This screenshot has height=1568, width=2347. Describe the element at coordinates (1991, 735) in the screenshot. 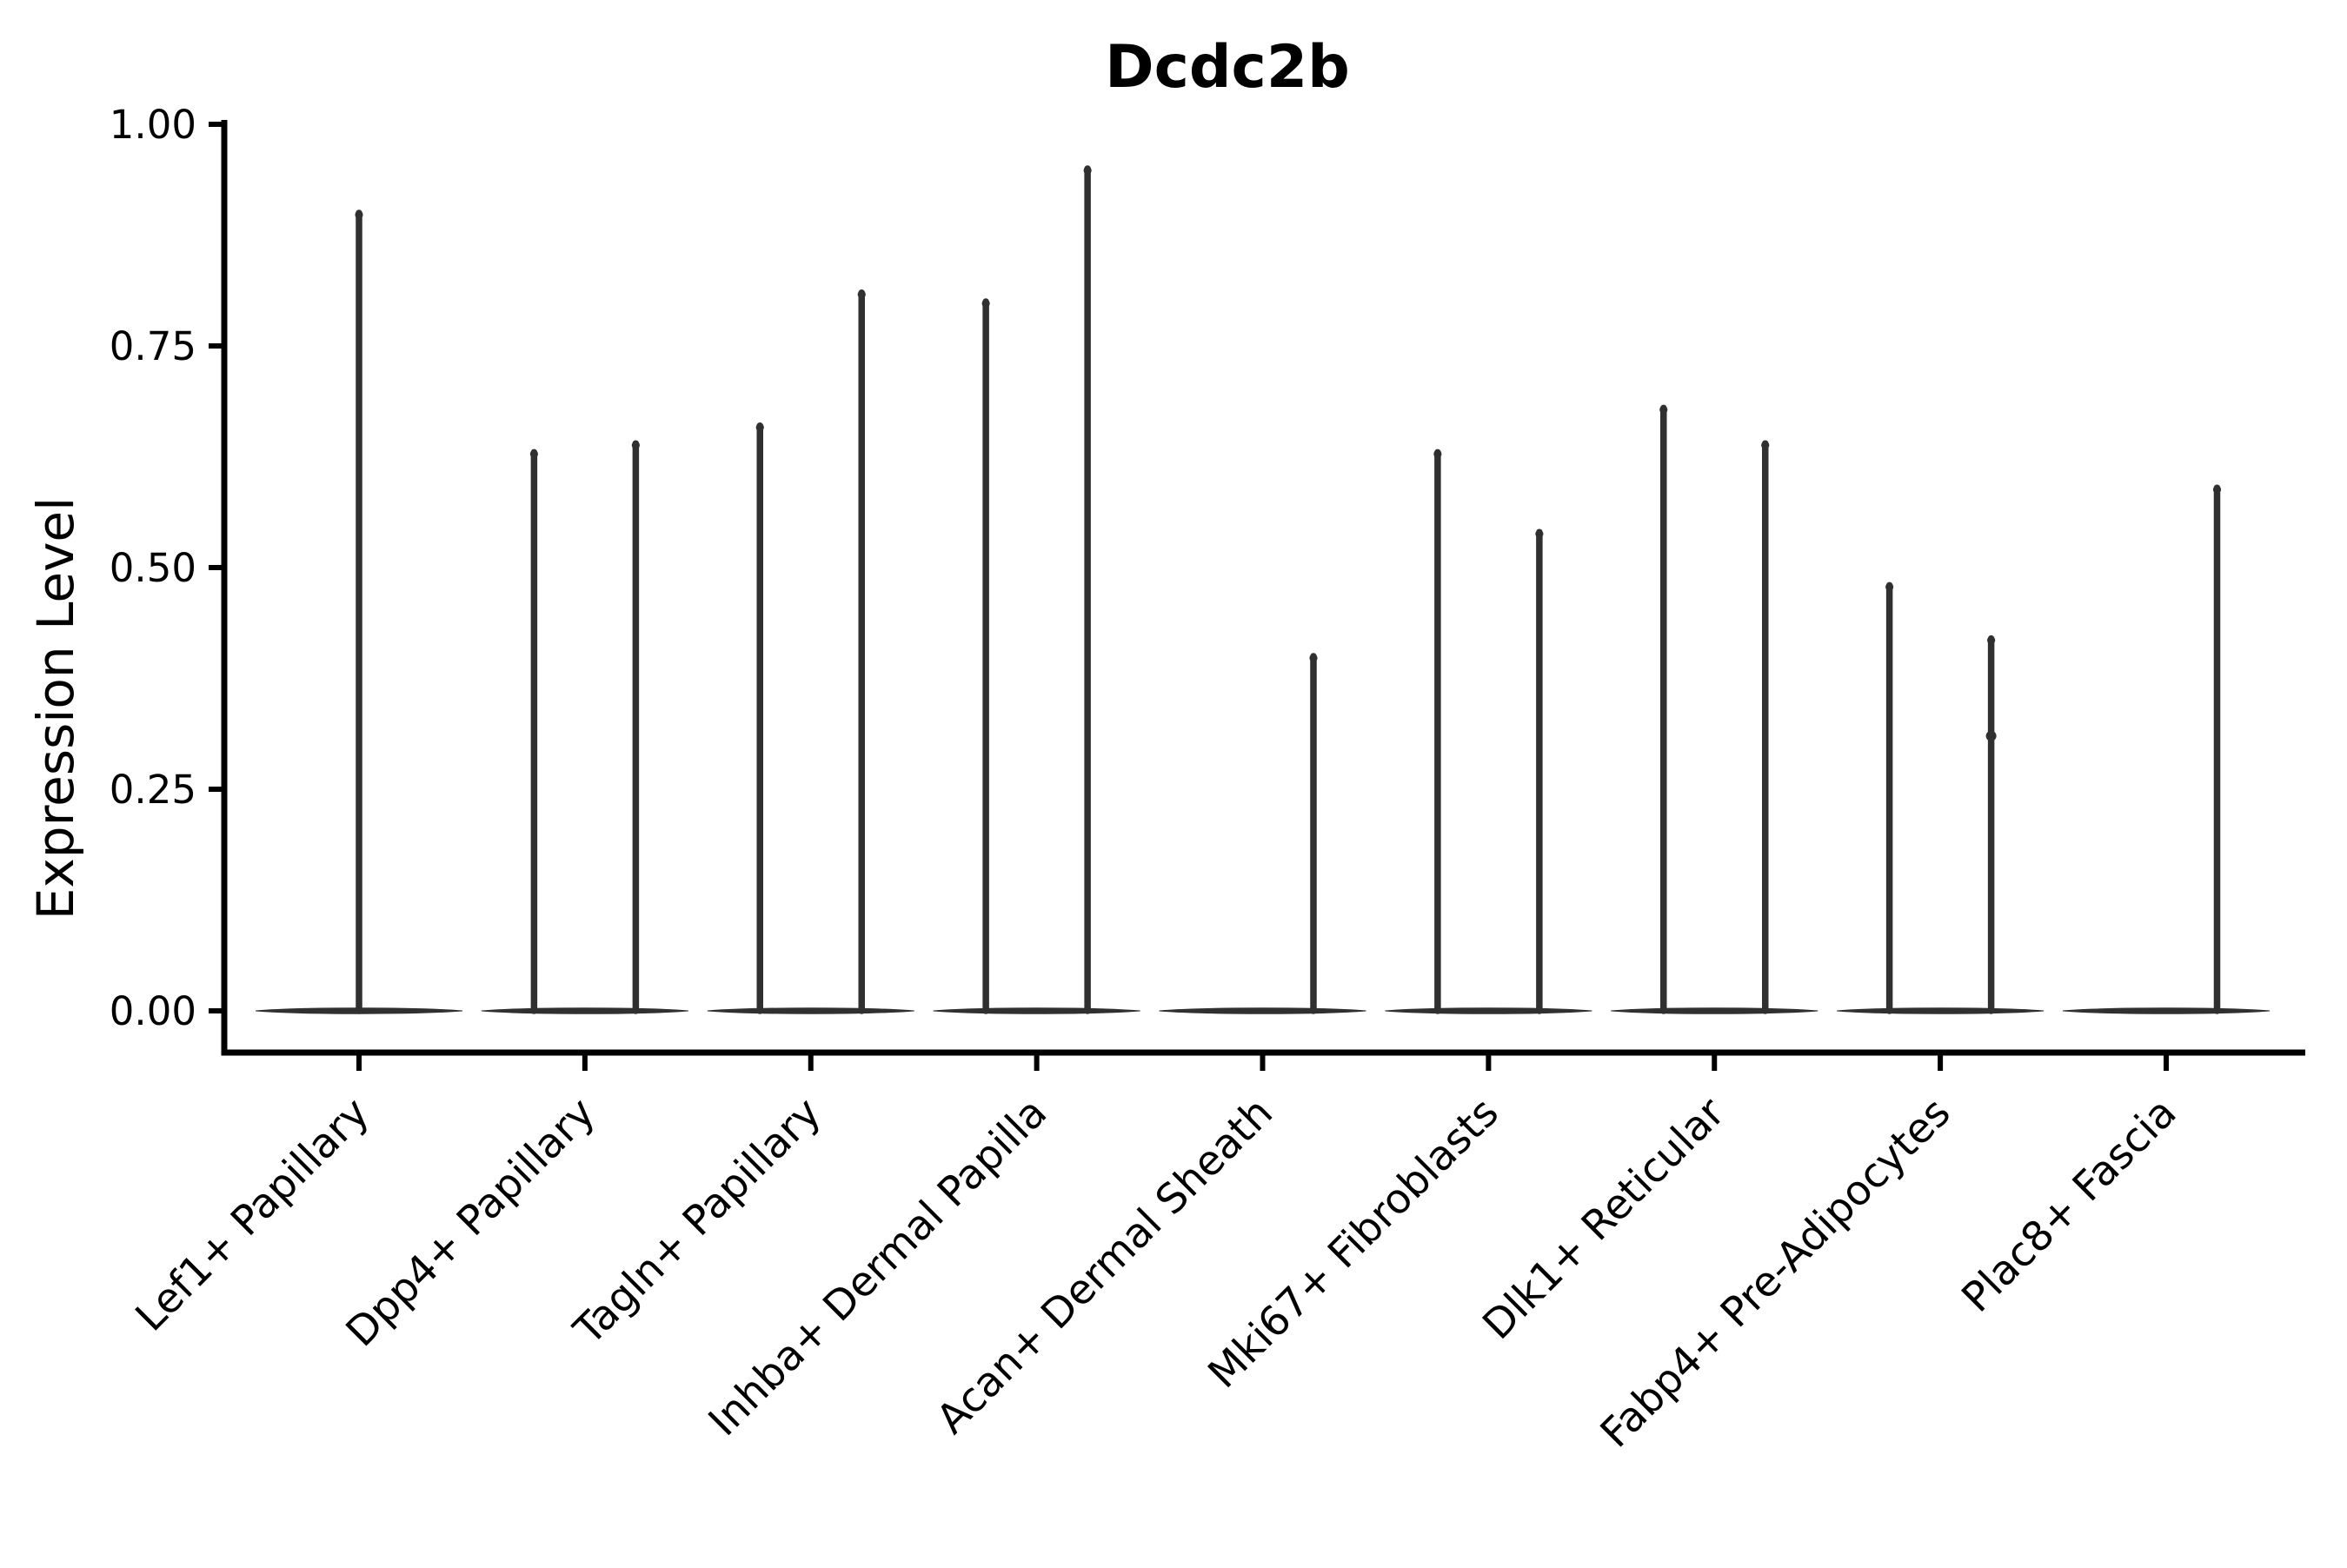

I see `violin-bump` at that location.